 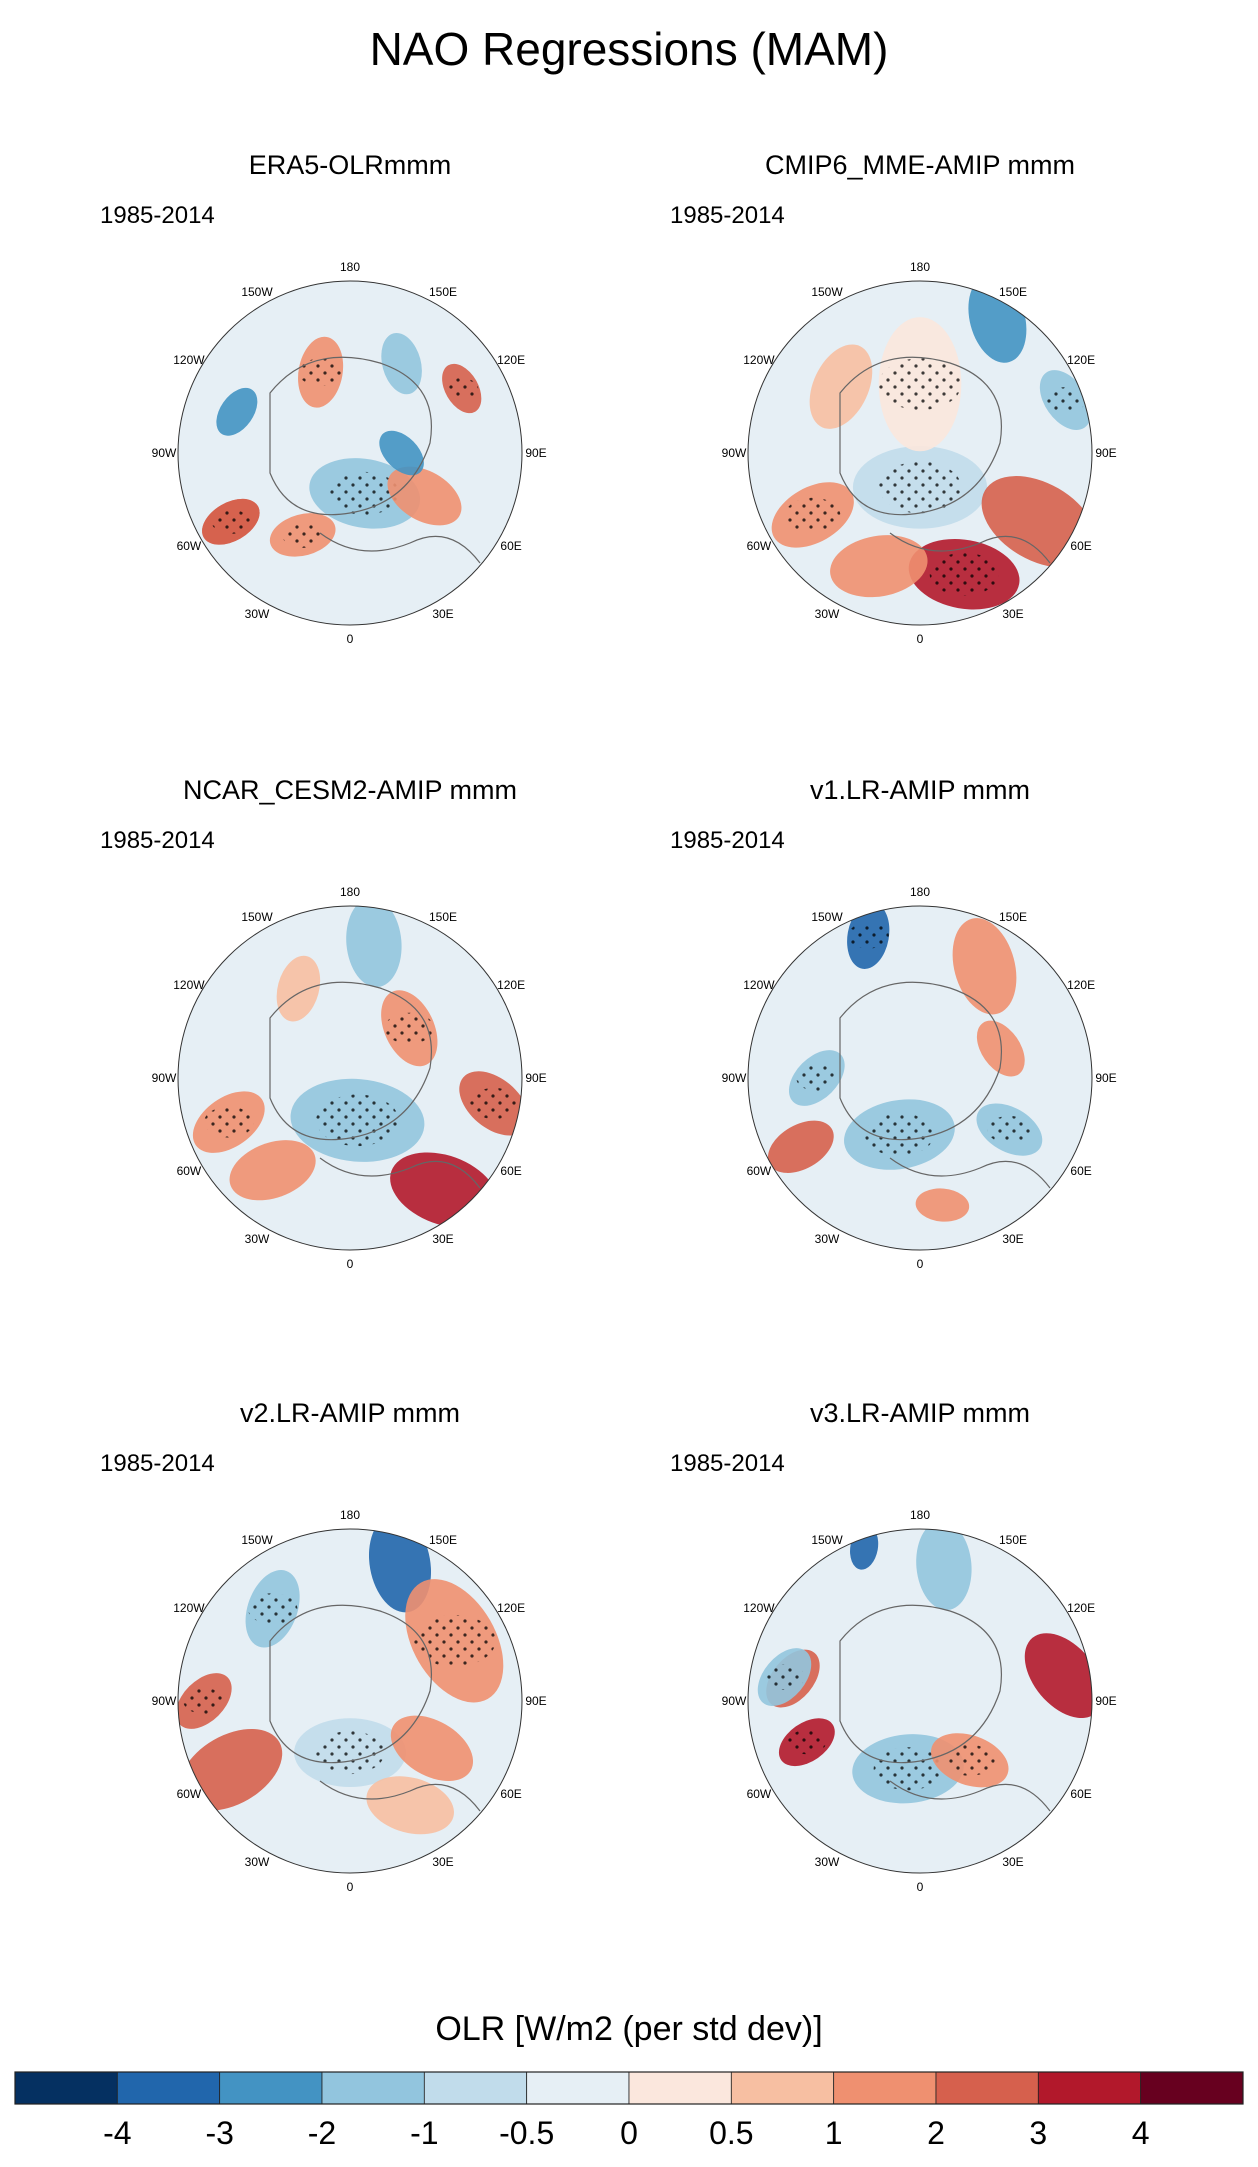 What do you see at coordinates (1038, 2133) in the screenshot?
I see `colorbar-tick-label: 3` at bounding box center [1038, 2133].